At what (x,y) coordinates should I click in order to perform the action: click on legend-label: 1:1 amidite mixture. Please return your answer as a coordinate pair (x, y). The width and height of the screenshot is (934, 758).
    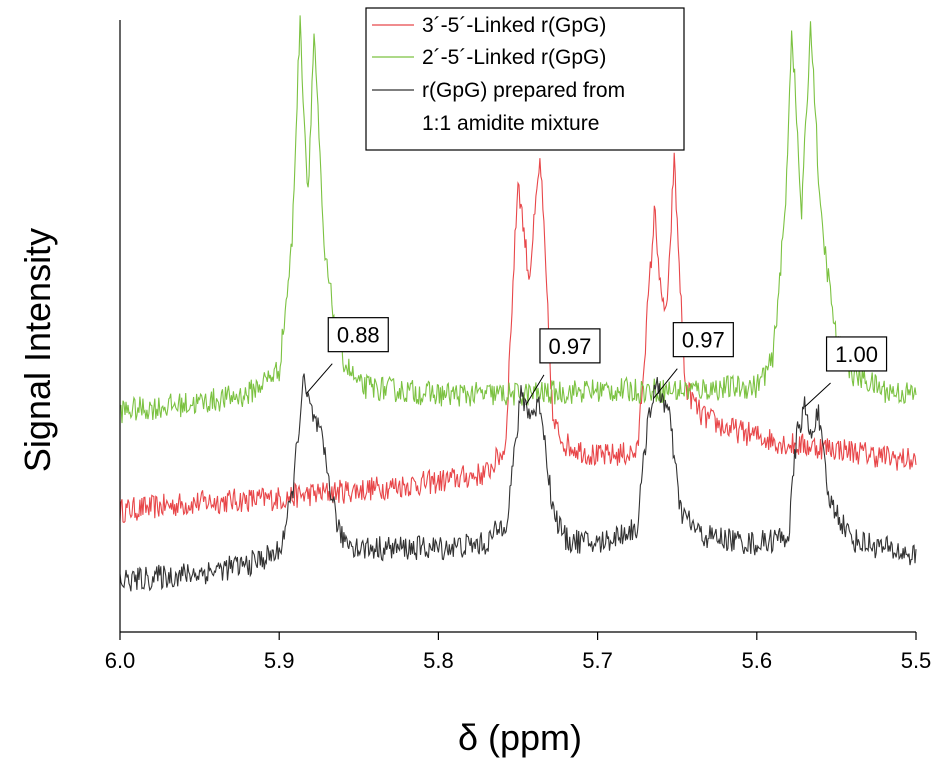
    Looking at the image, I should click on (510, 123).